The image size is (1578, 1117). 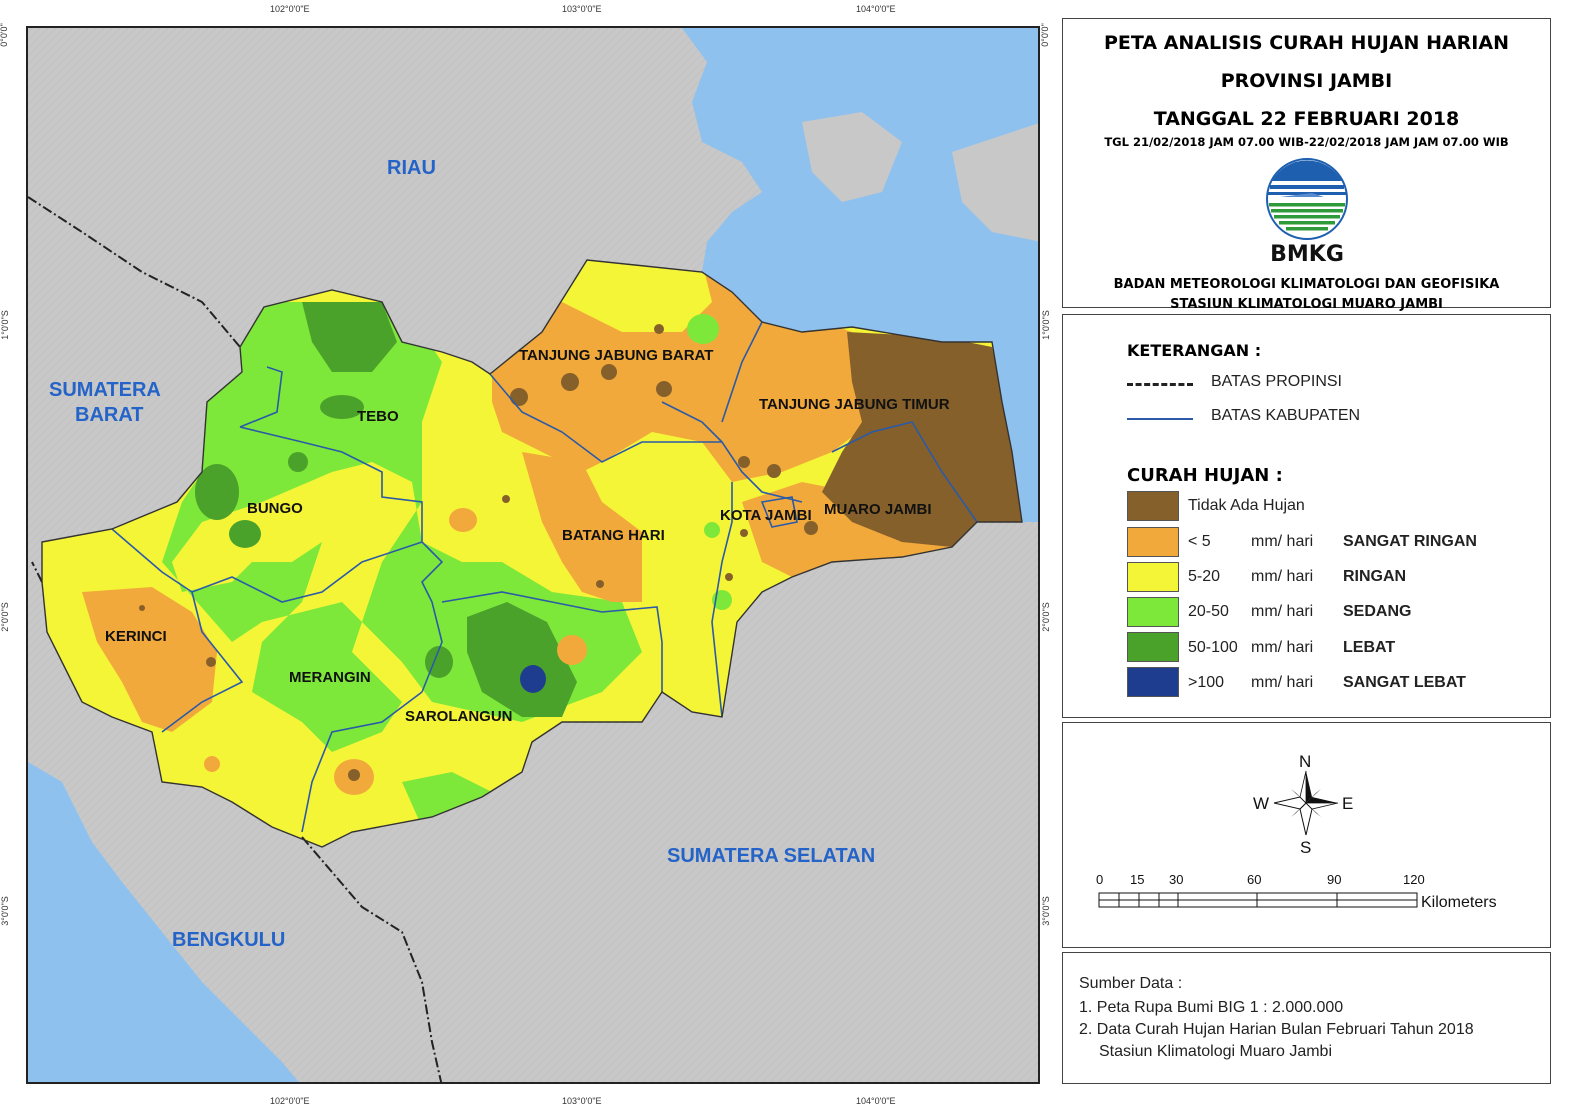 I want to click on label-riau: RIAU, so click(x=411, y=168).